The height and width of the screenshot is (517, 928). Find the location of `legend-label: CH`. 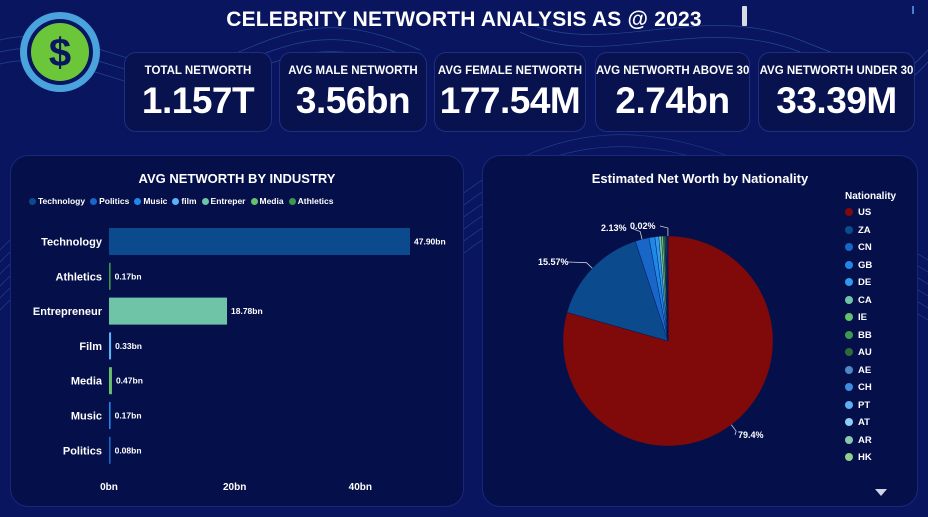

legend-label: CH is located at coordinates (865, 387).